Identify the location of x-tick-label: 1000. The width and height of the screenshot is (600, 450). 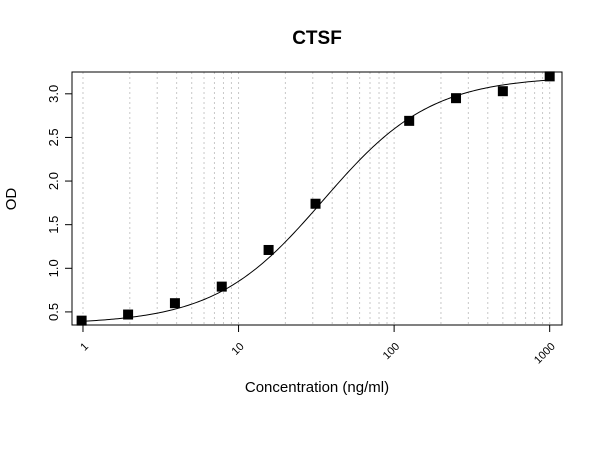
(545, 354).